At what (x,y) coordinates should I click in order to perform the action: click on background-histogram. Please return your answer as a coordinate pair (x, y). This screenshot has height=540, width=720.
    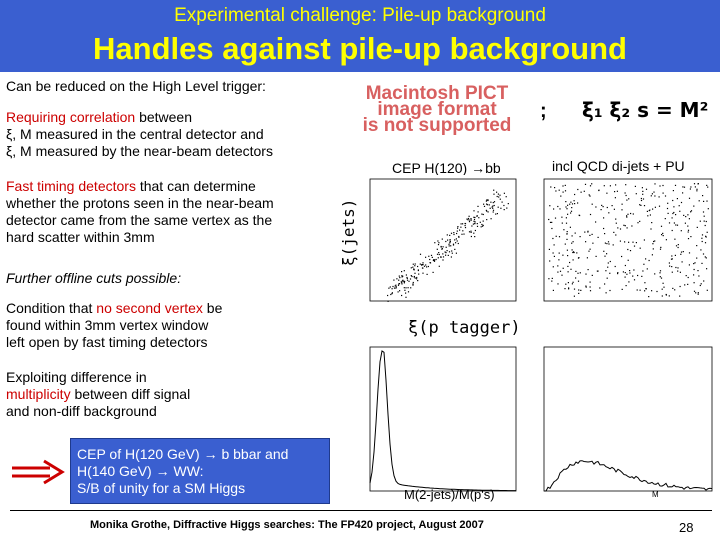
    Looking at the image, I should click on (628, 420).